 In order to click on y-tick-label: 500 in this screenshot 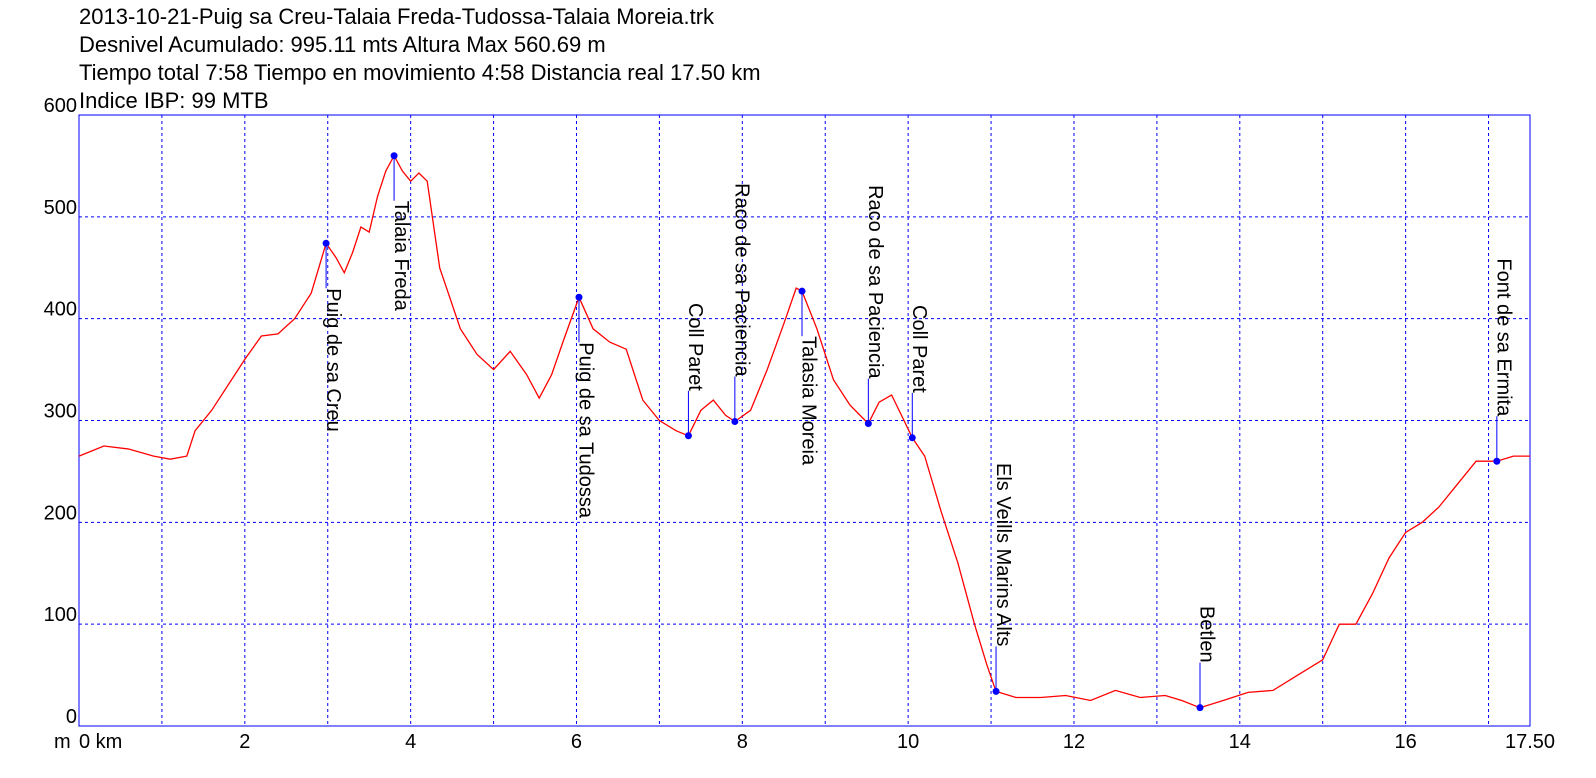, I will do `click(60, 208)`.